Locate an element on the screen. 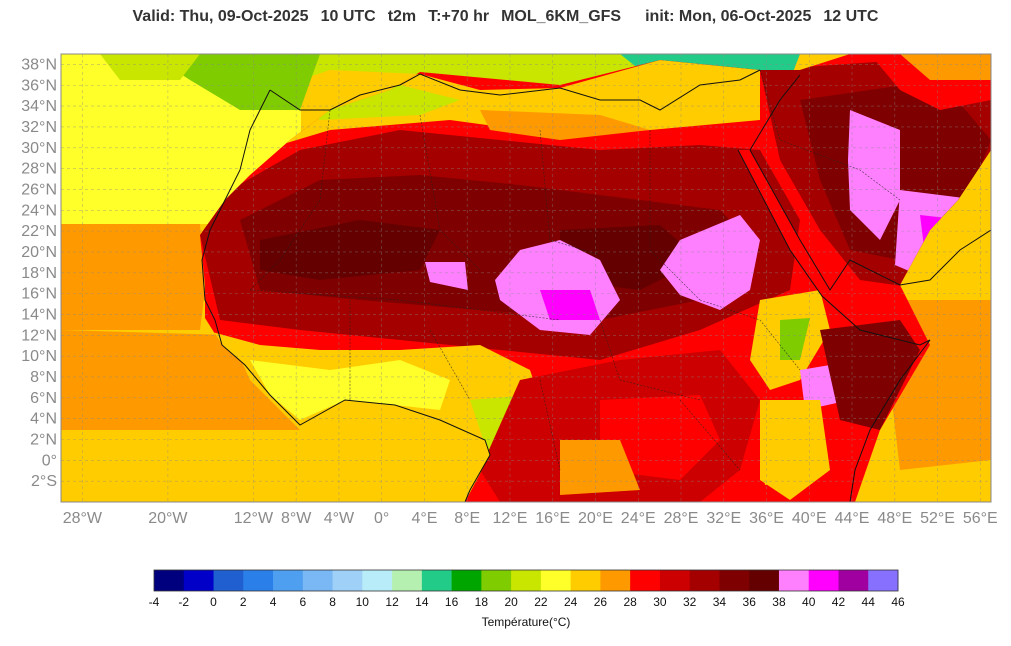 The image size is (1011, 646). lat-tick-label: 6°N is located at coordinates (43, 398).